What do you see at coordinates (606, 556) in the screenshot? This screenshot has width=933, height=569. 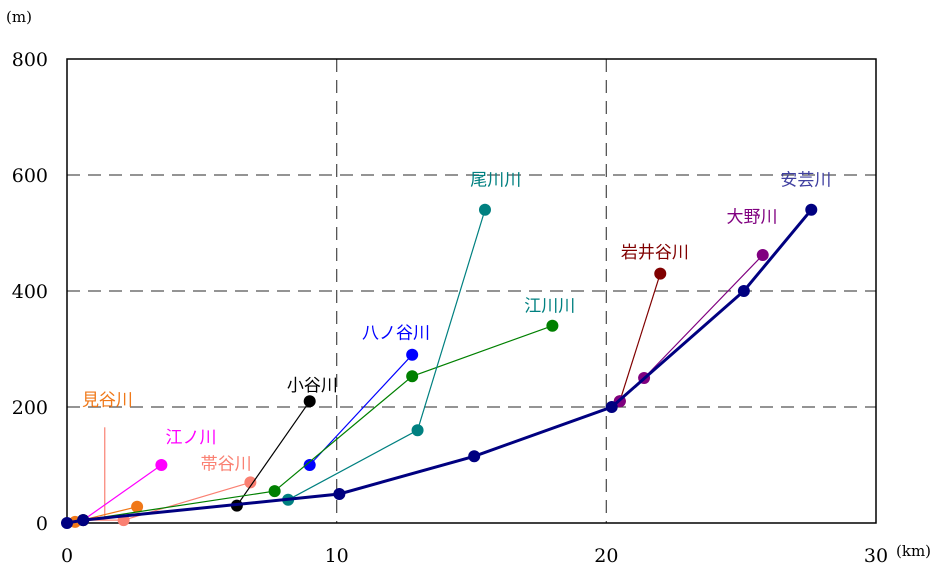 I see `x-tick-label: 20` at bounding box center [606, 556].